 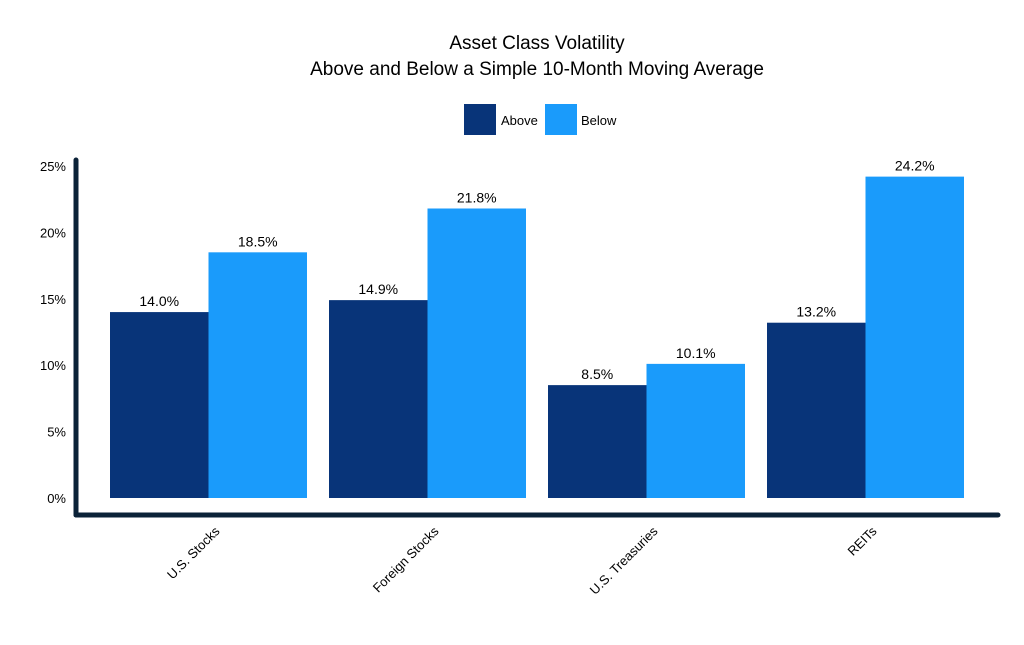 What do you see at coordinates (480, 119) in the screenshot?
I see `legend-swatch-above` at bounding box center [480, 119].